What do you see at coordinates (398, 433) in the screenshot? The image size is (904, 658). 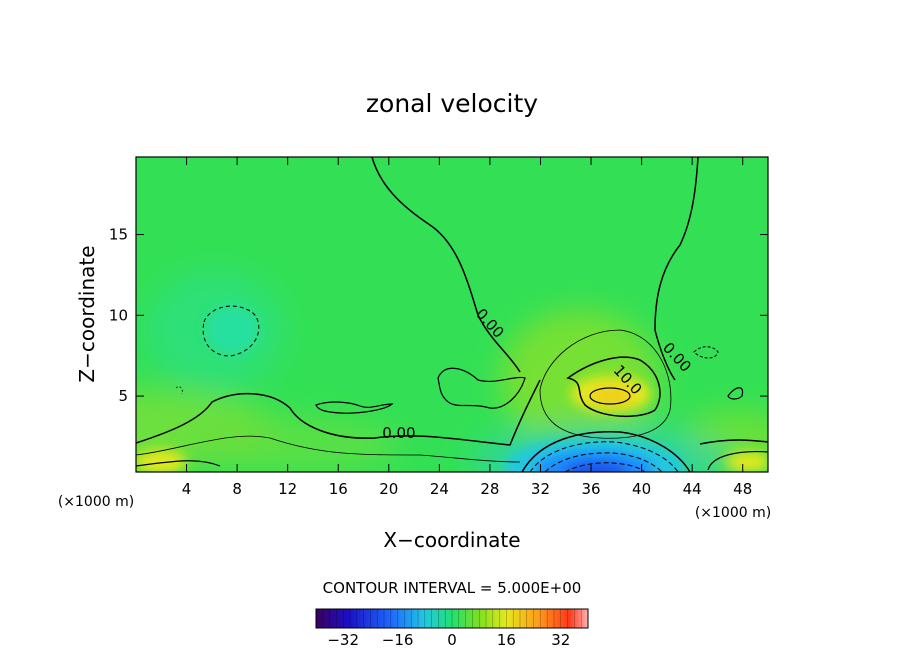 I see `contour-label: 0.00` at bounding box center [398, 433].